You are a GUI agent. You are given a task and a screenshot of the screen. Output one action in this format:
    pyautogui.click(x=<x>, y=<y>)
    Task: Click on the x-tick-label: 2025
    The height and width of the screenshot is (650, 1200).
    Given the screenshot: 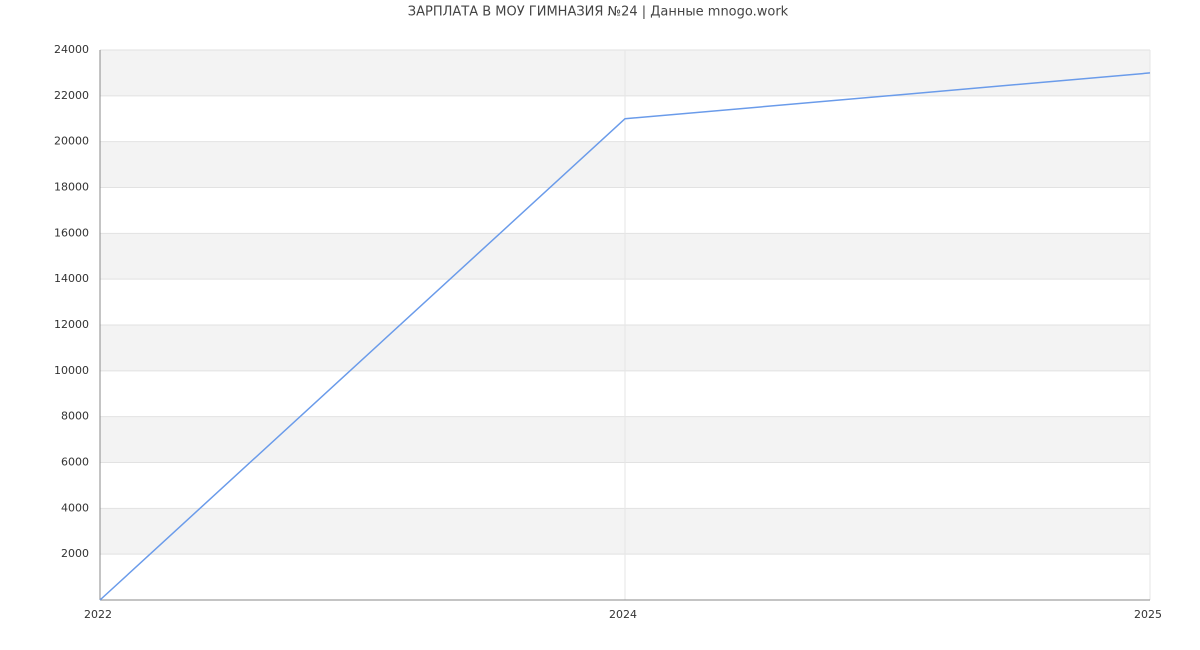 What is the action you would take?
    pyautogui.click(x=1148, y=614)
    